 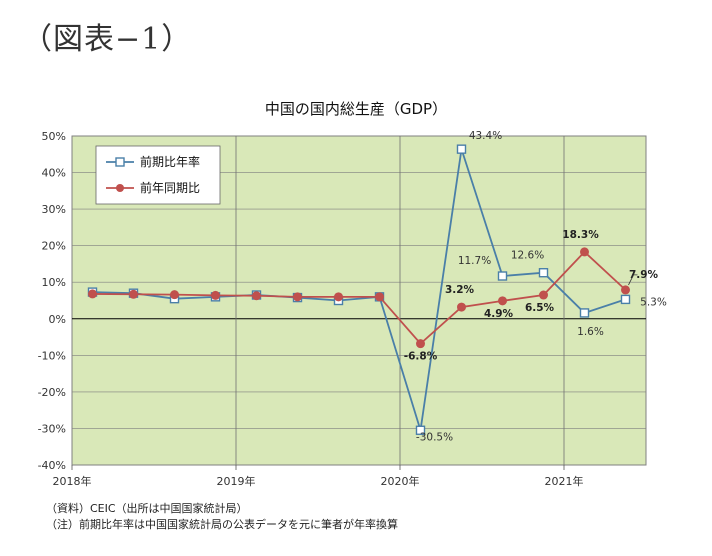 What do you see at coordinates (52, 355) in the screenshot?
I see `y-tick-label: -10%` at bounding box center [52, 355].